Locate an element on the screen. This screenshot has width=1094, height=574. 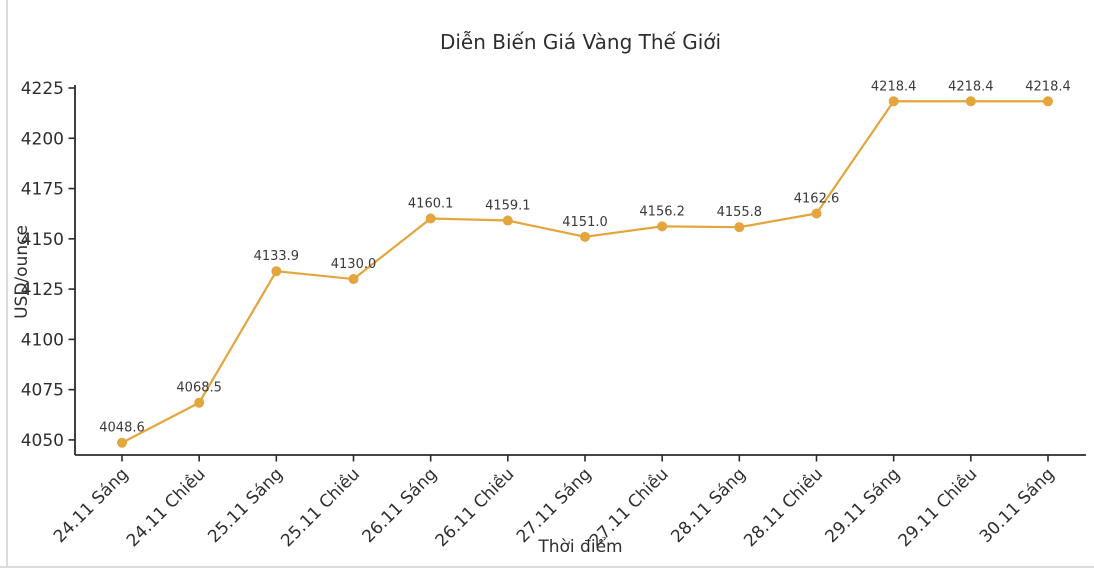
data-point-label: 4151.0 is located at coordinates (585, 222).